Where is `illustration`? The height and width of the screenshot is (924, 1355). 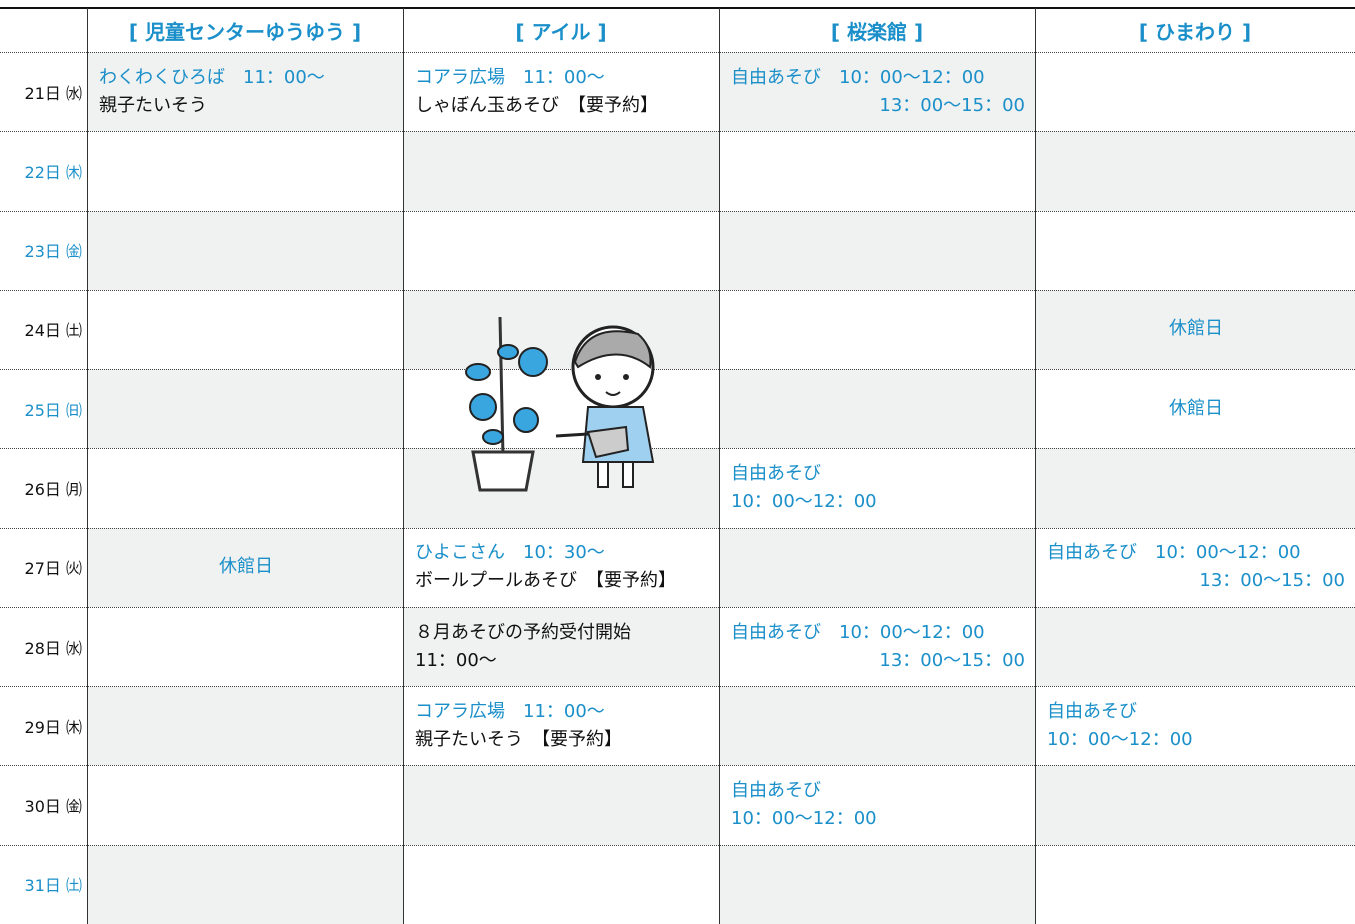
illustration is located at coordinates (560, 404).